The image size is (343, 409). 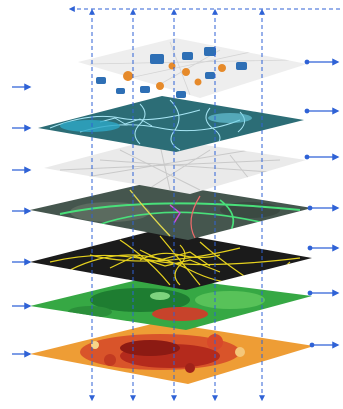 I want to click on thematic-choropleth-layer, so click(x=172, y=353).